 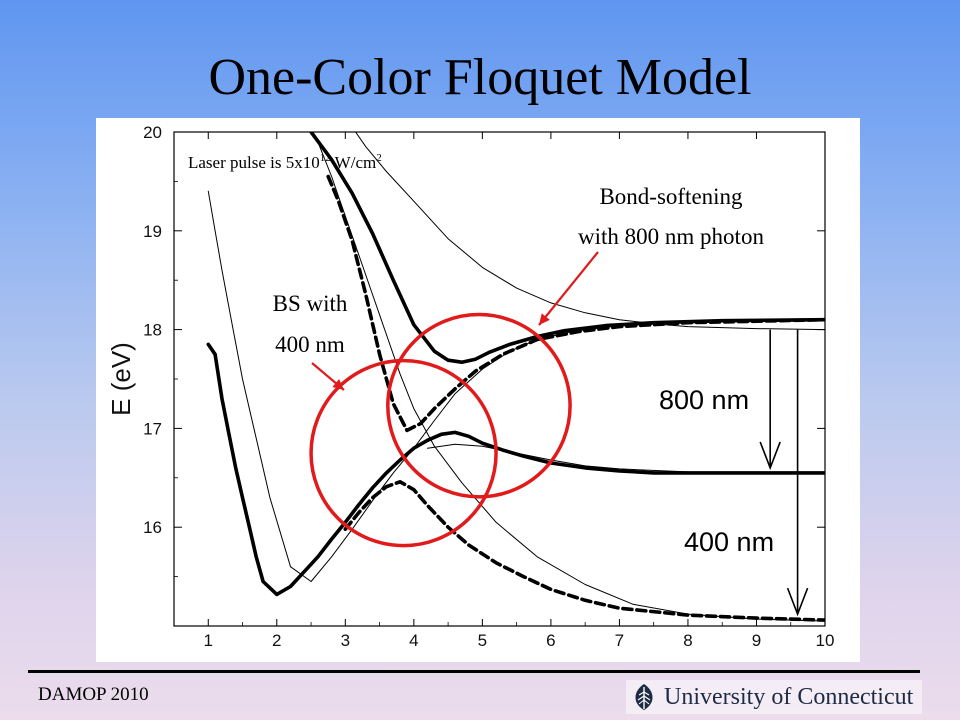 I want to click on laser-text: Laser pulse is 5x10, so click(x=254, y=162).